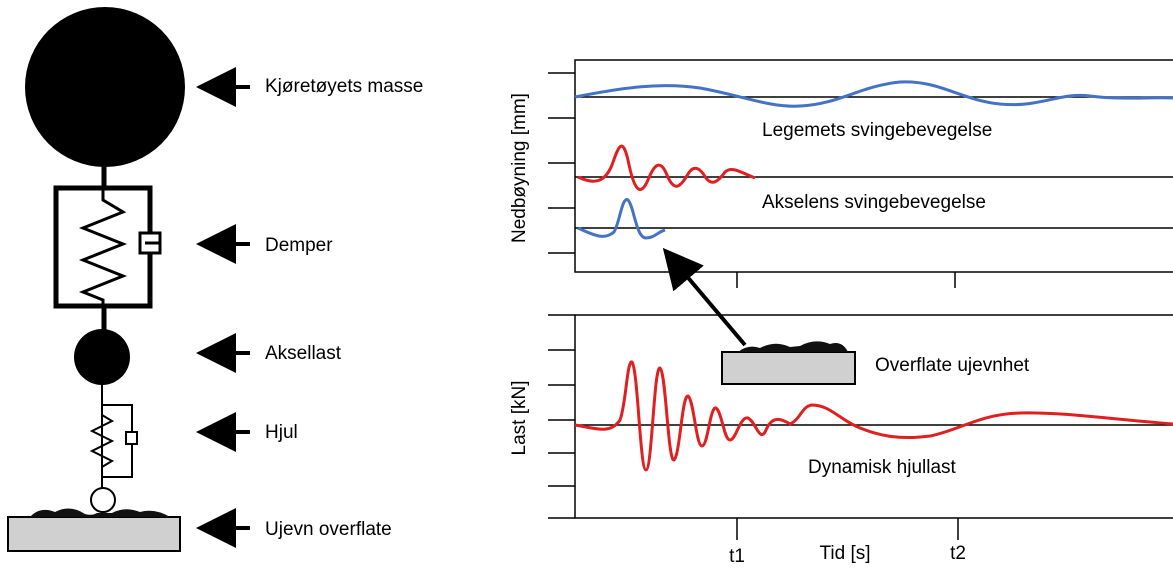  What do you see at coordinates (877, 130) in the screenshot?
I see `annotation: Legemets svingebevegelse` at bounding box center [877, 130].